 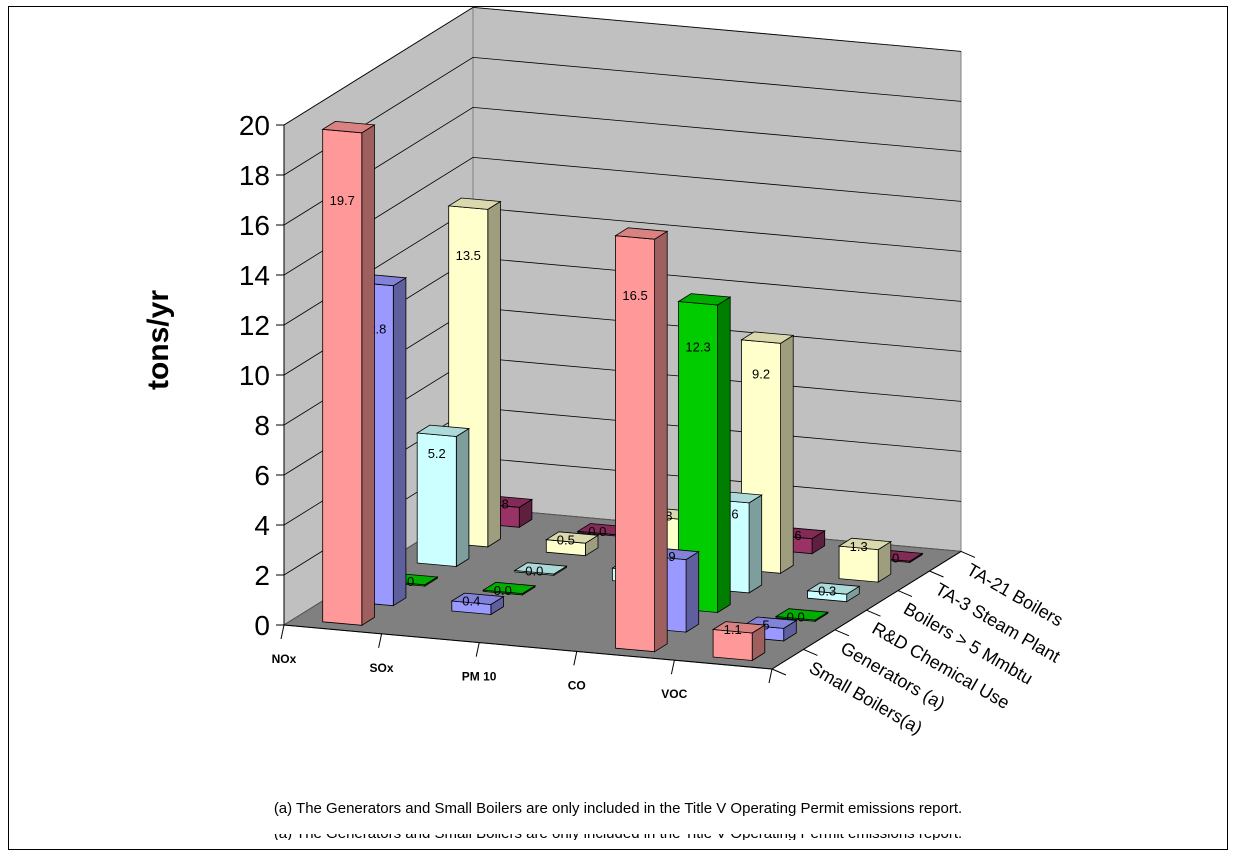 I want to click on data-label: 0.5, so click(x=566, y=539).